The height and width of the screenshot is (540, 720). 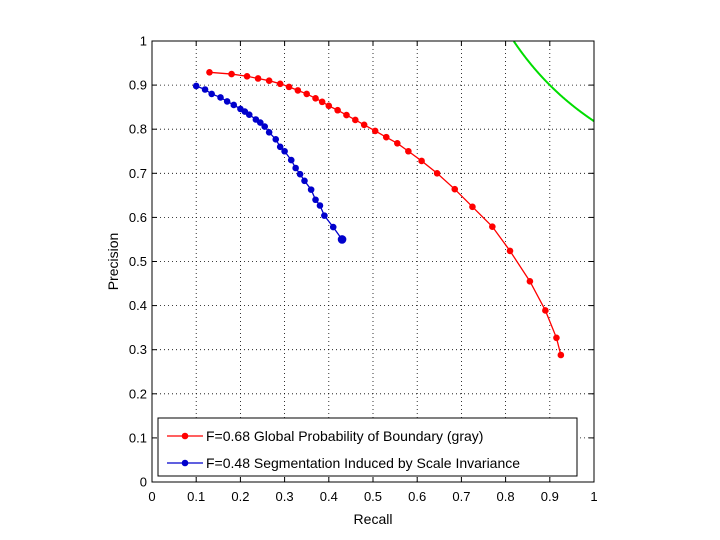 I want to click on y-tick-label: 0.4, so click(x=138, y=305).